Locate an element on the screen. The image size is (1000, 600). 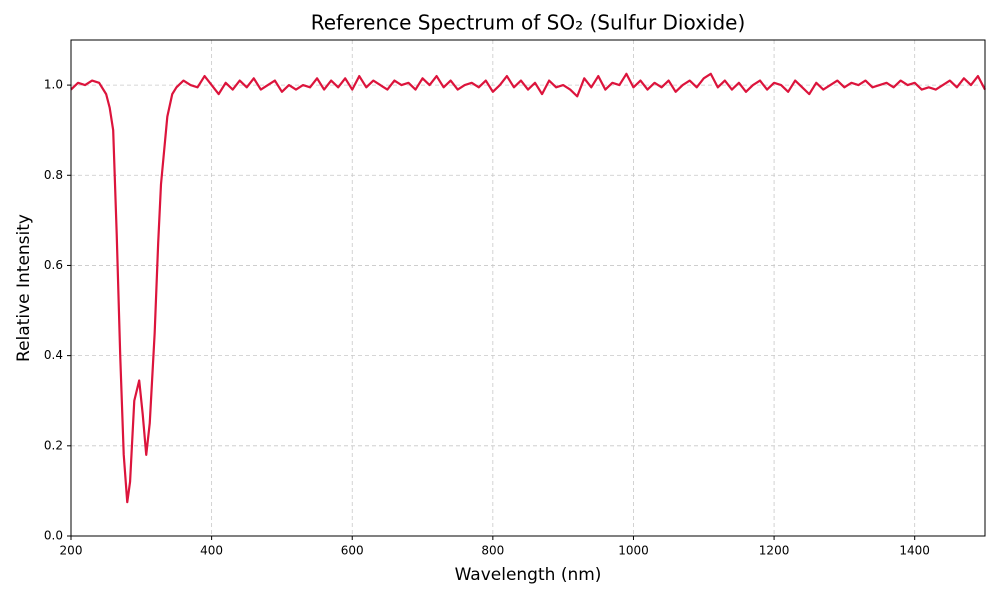
x-axis-label: Wavelength (nm) is located at coordinates (528, 575).